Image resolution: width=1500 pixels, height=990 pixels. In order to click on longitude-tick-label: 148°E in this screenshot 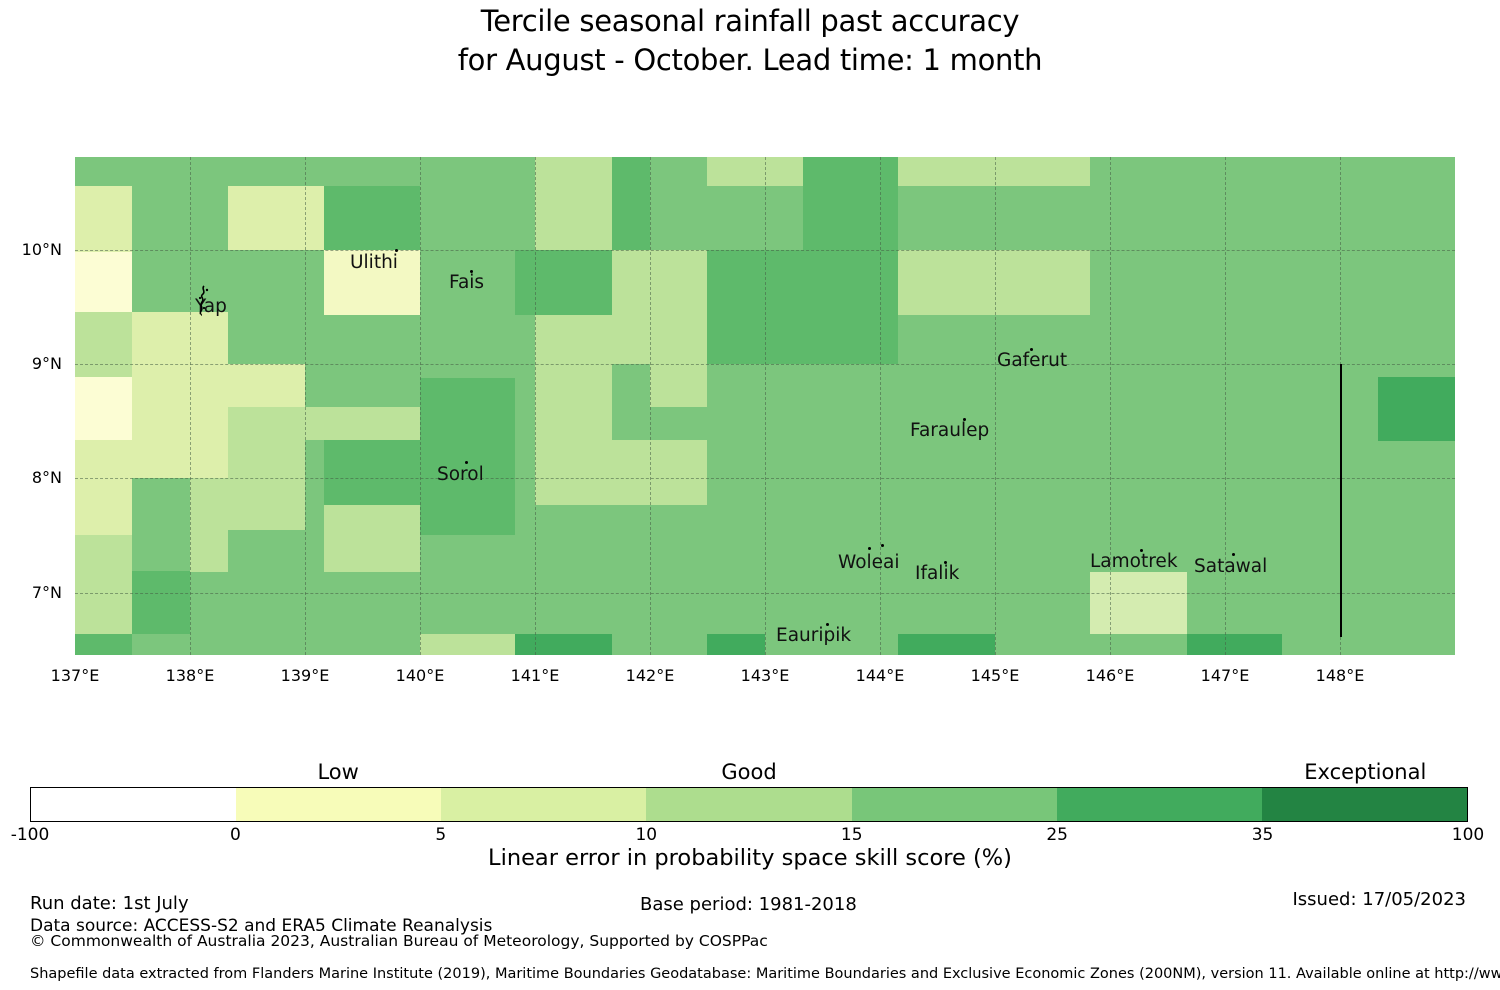, I will do `click(1340, 675)`.